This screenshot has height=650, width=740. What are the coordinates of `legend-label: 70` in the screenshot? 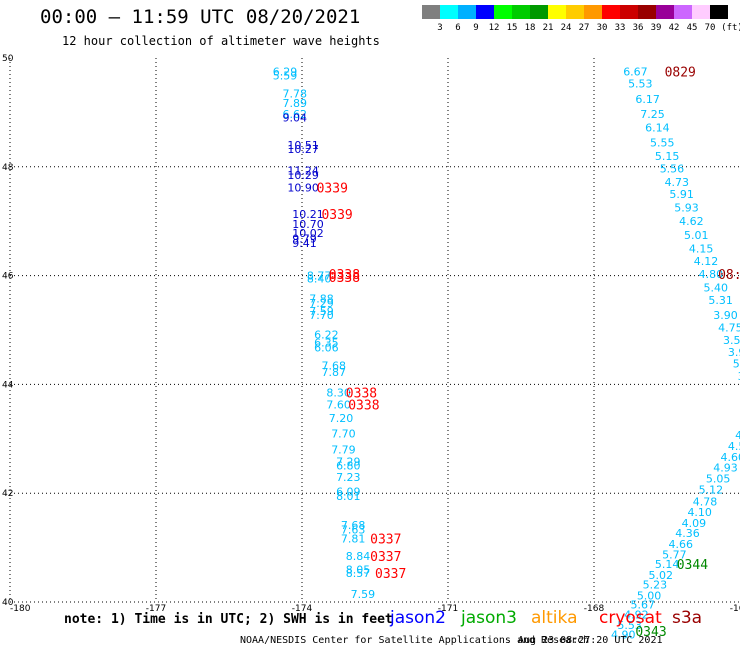 It's located at (710, 28).